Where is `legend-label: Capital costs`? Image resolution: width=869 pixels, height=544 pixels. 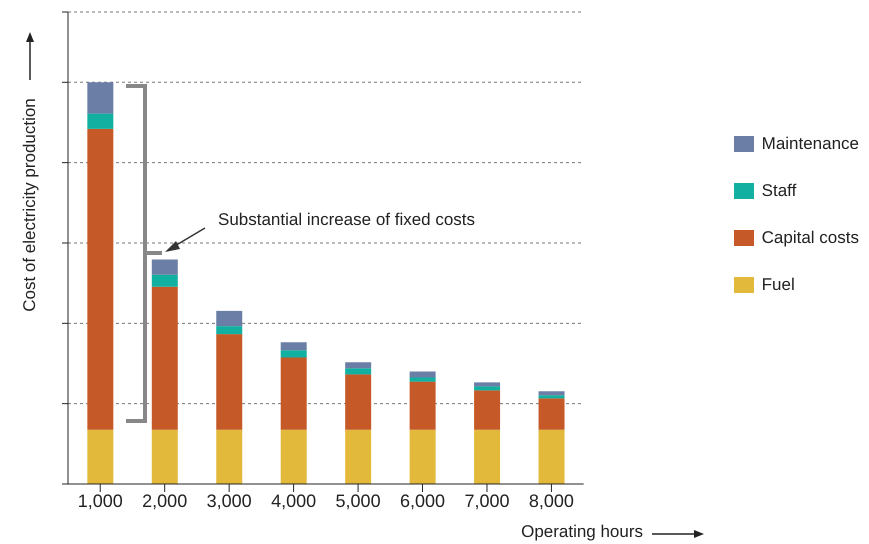 legend-label: Capital costs is located at coordinates (810, 238).